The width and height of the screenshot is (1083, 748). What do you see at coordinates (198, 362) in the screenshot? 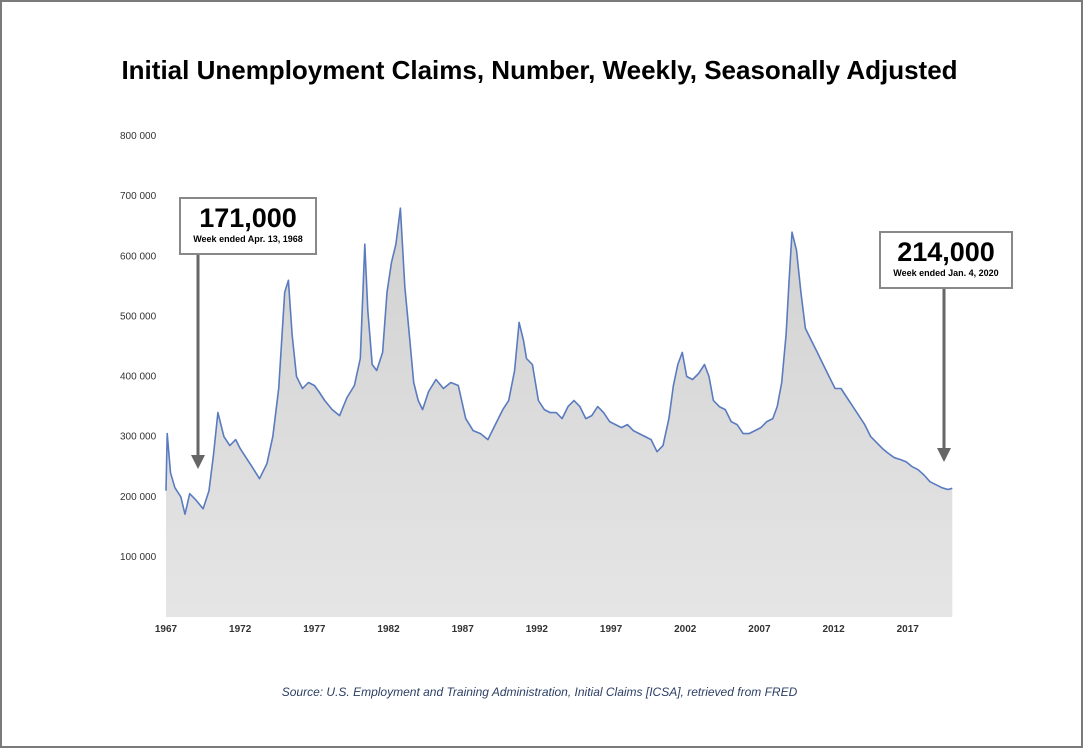
I see `callout-arrow-1968` at bounding box center [198, 362].